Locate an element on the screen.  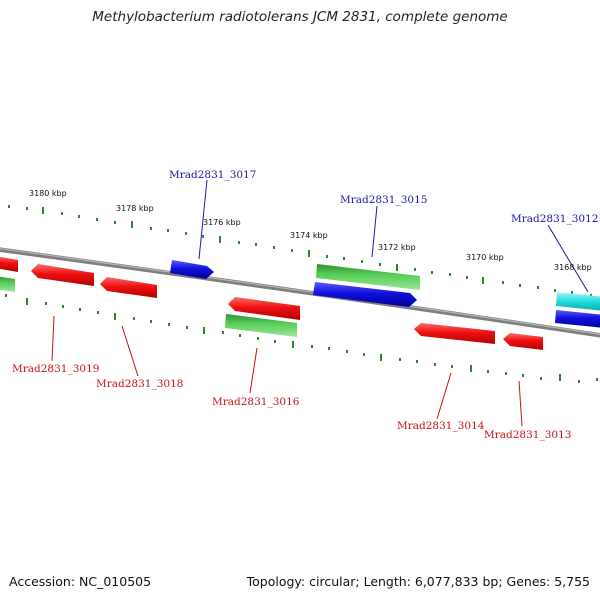
gene-label-3019: Mrad2831_3019 is located at coordinates (55, 369).